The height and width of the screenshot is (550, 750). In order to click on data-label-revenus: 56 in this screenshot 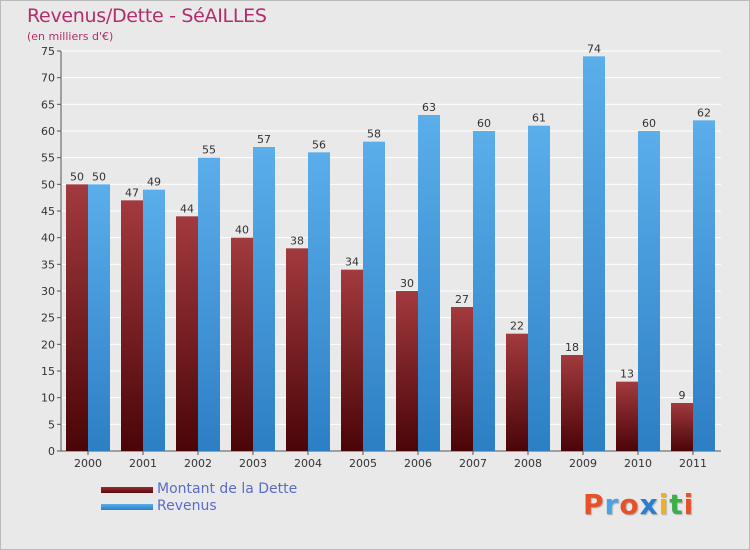, I will do `click(319, 144)`.